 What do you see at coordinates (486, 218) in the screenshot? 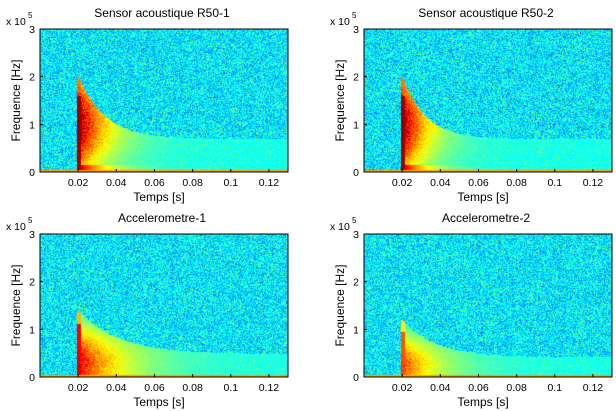
I see `panel-title: Accelerometre-2` at bounding box center [486, 218].